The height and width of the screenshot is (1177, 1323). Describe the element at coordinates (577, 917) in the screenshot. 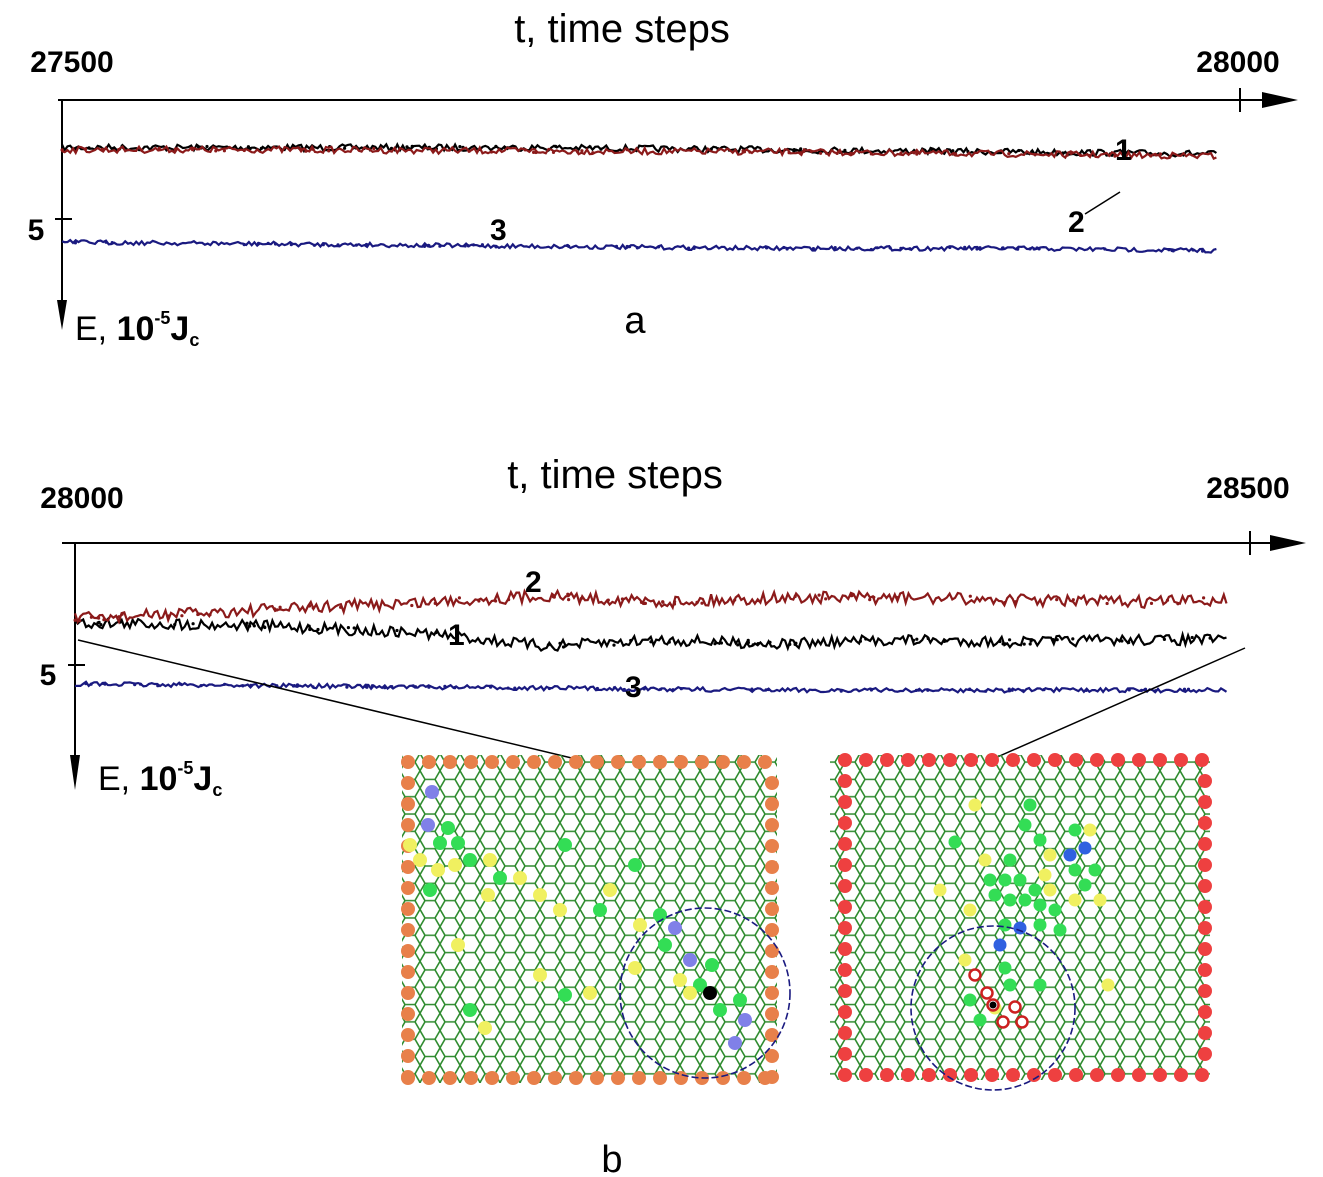

I see `inset-left-defect-atoms` at that location.